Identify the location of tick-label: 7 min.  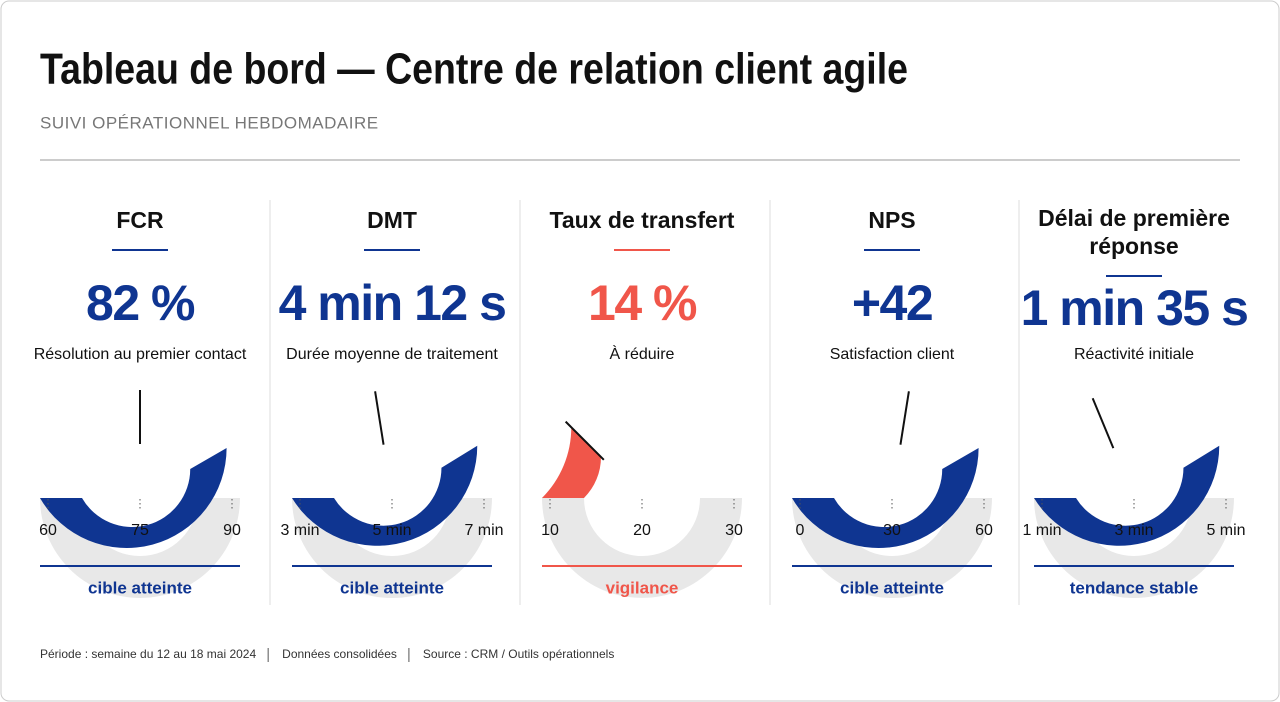
(483, 530).